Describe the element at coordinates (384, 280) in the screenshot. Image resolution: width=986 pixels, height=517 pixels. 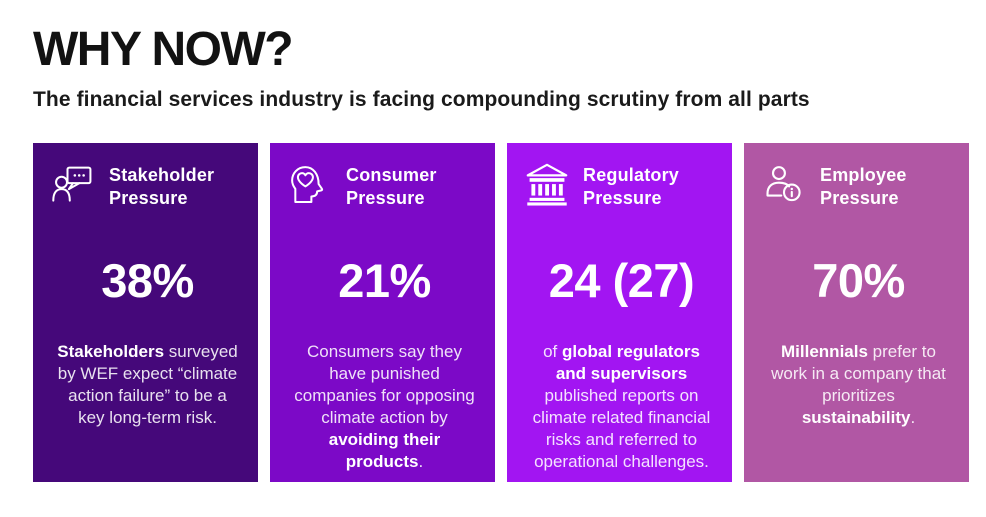
I see `card-stat: 21%` at that location.